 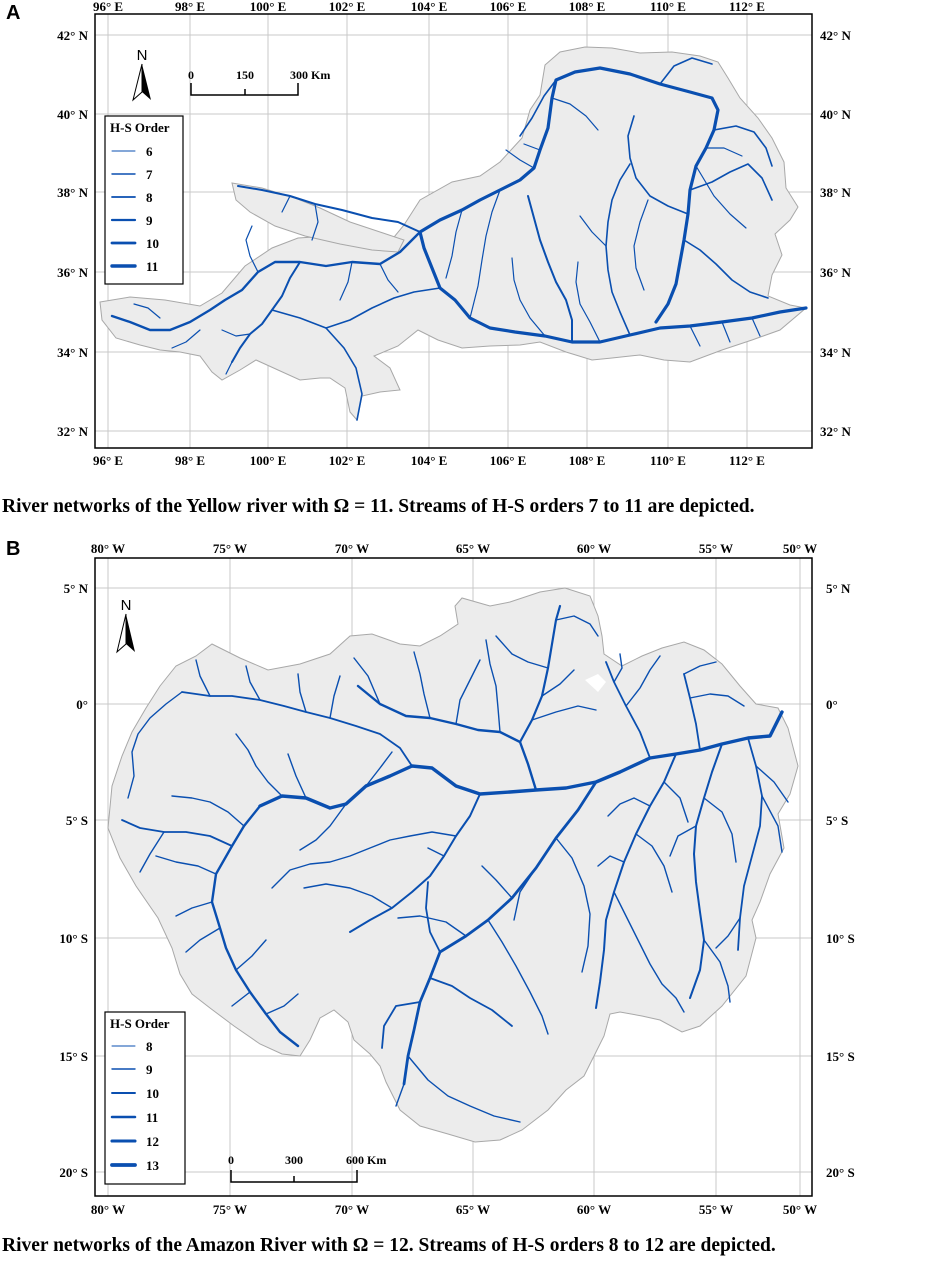 I want to click on scale-label: 150, so click(x=245, y=75).